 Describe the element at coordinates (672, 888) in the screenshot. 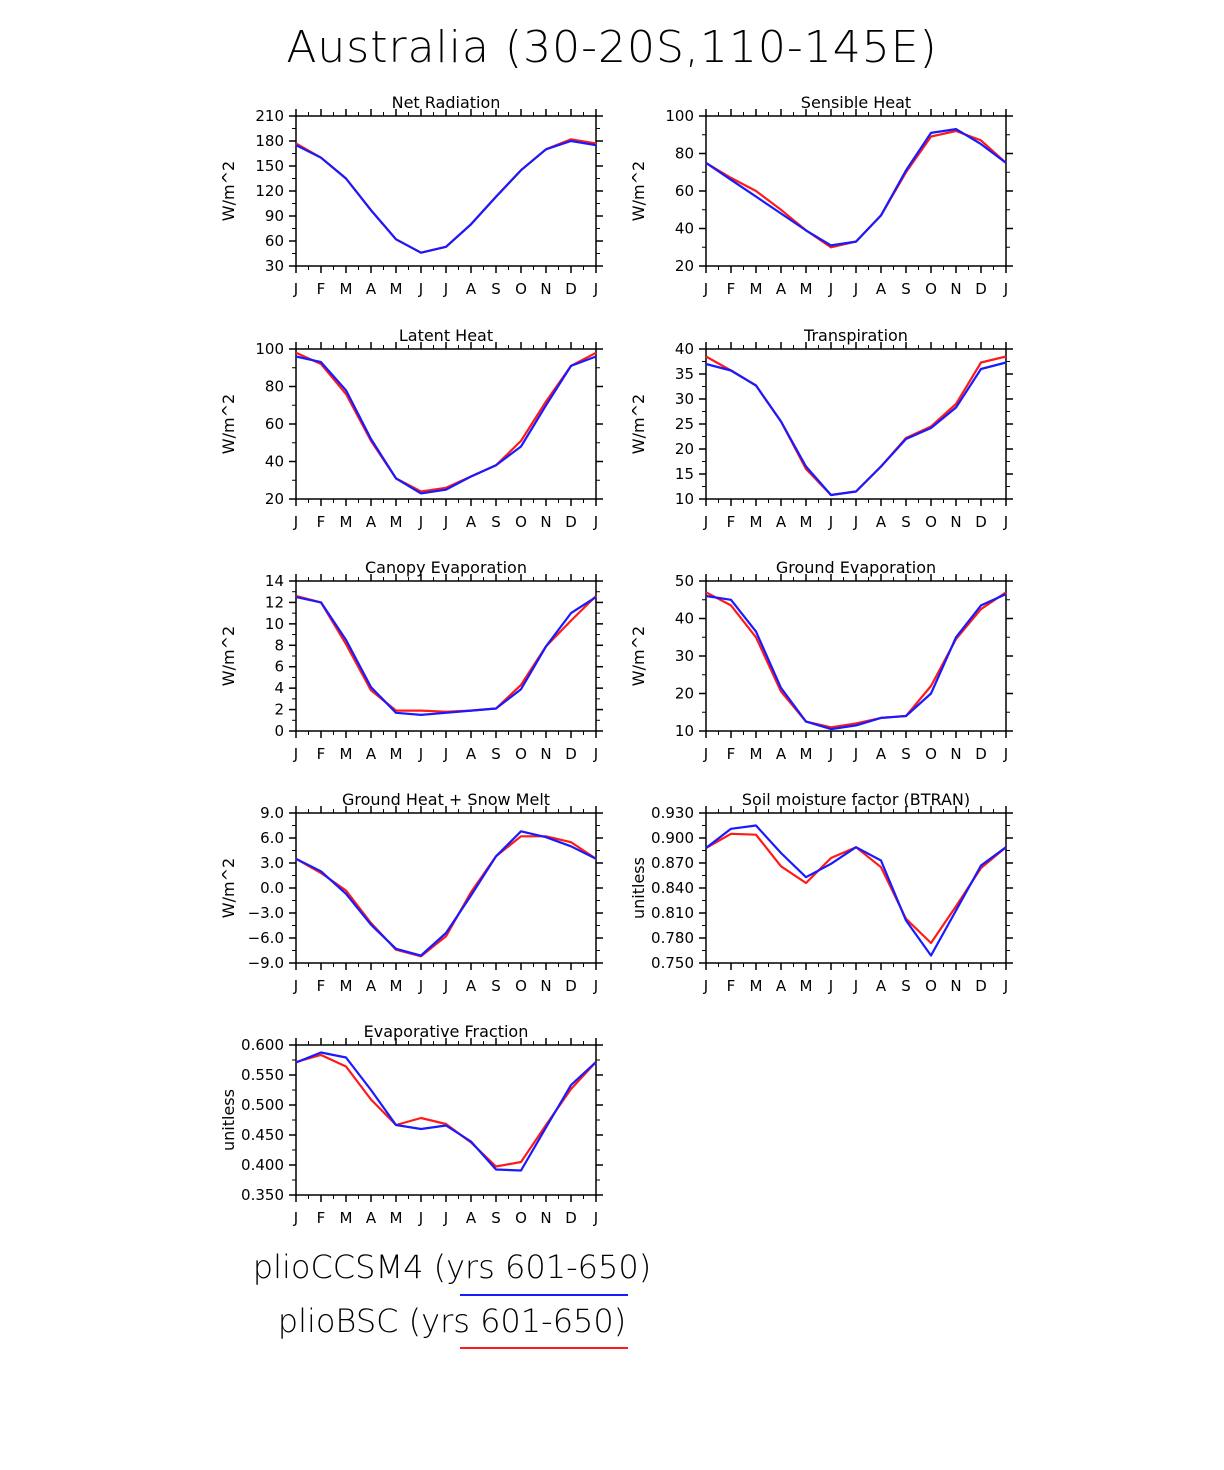

I see `y-tick-label: 0.840` at that location.